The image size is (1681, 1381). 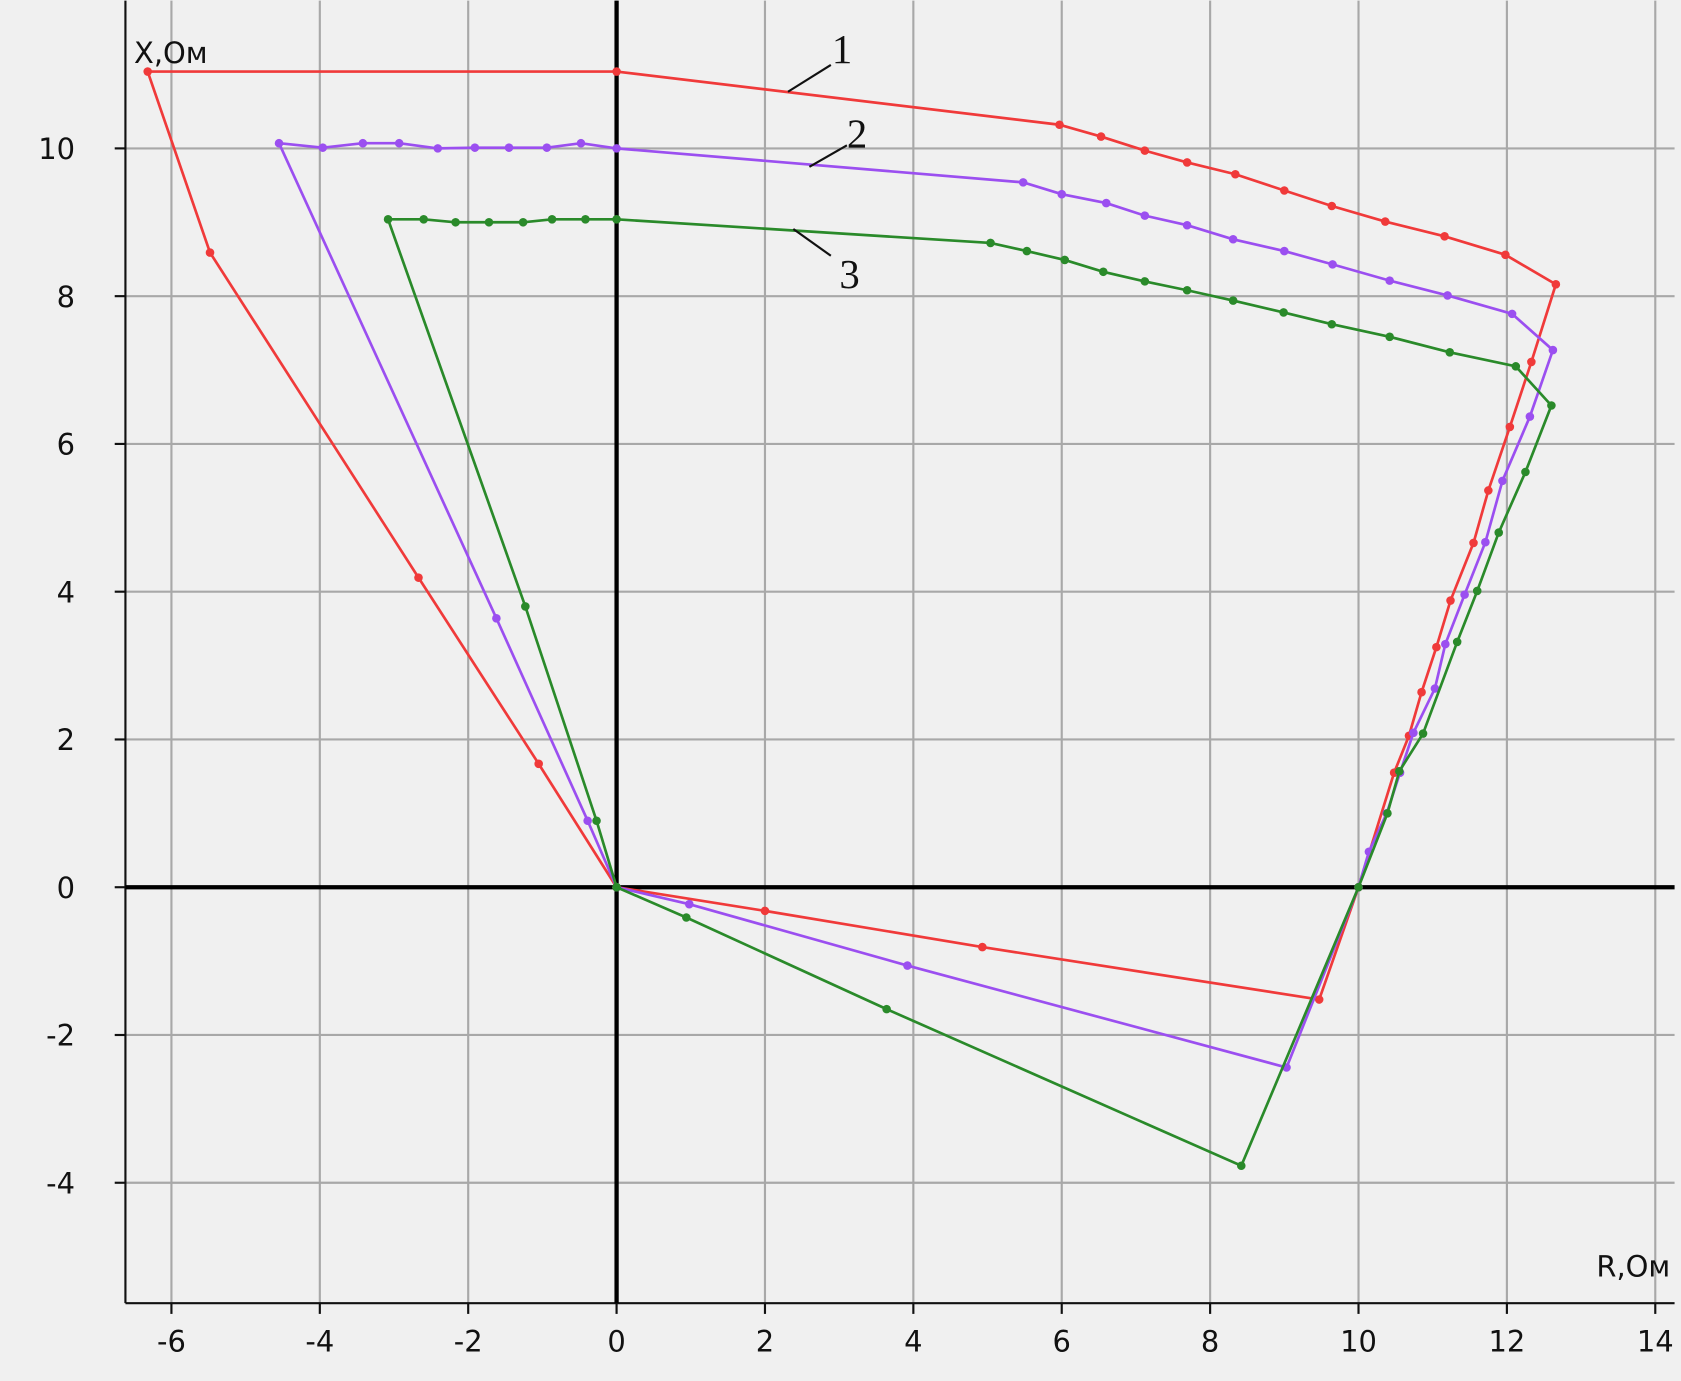 I want to click on annotation: 1, so click(x=842, y=49).